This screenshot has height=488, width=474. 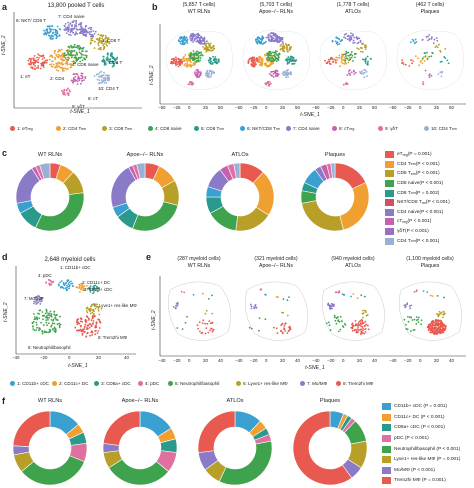 What do you see at coordinates (413, 164) in the screenshot?
I see `p-legend-sub: em` at bounding box center [413, 164].